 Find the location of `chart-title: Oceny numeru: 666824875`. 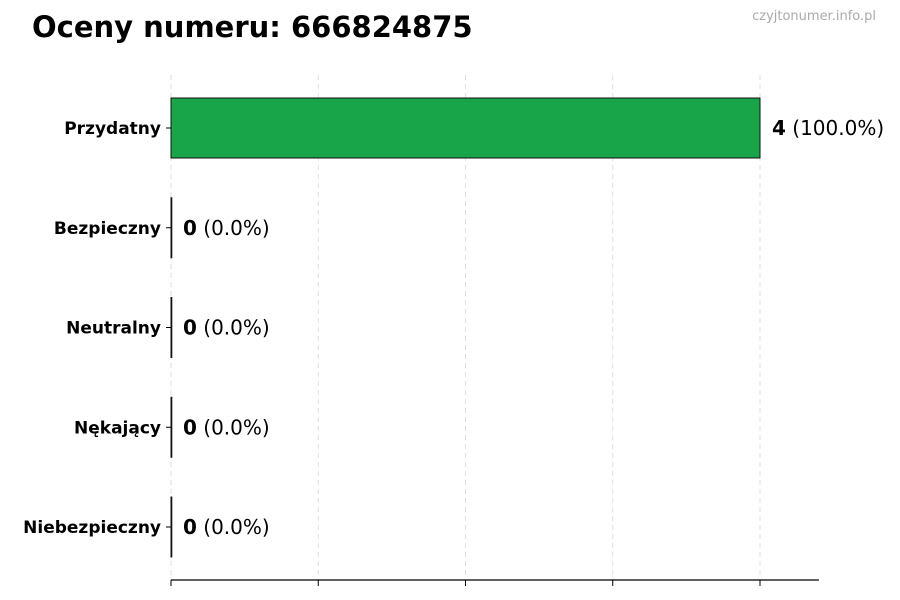

chart-title: Oceny numeru: 666824875 is located at coordinates (252, 27).